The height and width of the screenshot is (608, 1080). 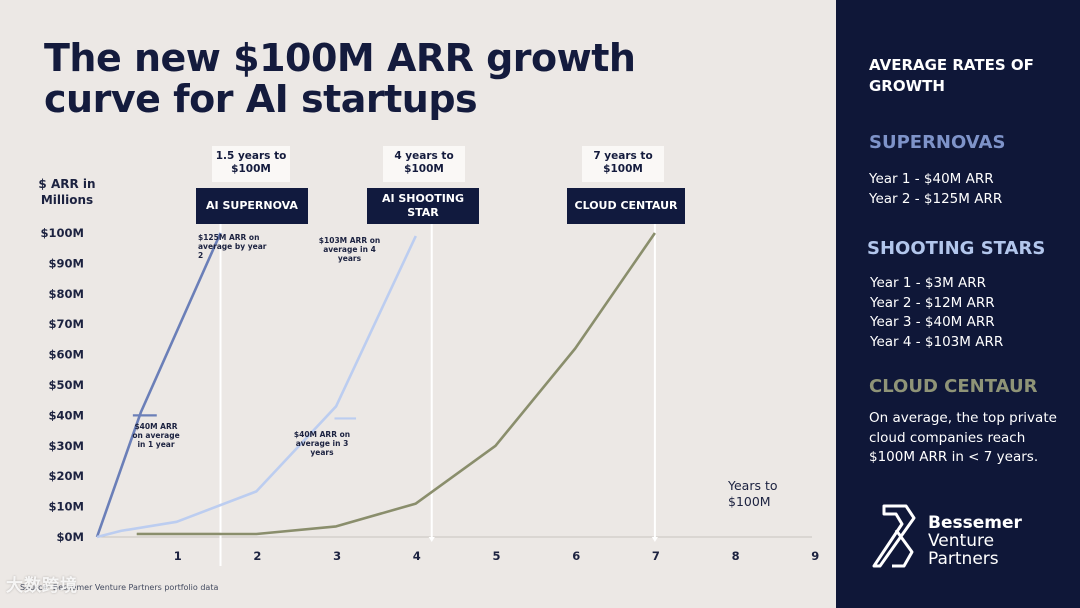 I want to click on y-tick-label: $10M, so click(x=66, y=507).